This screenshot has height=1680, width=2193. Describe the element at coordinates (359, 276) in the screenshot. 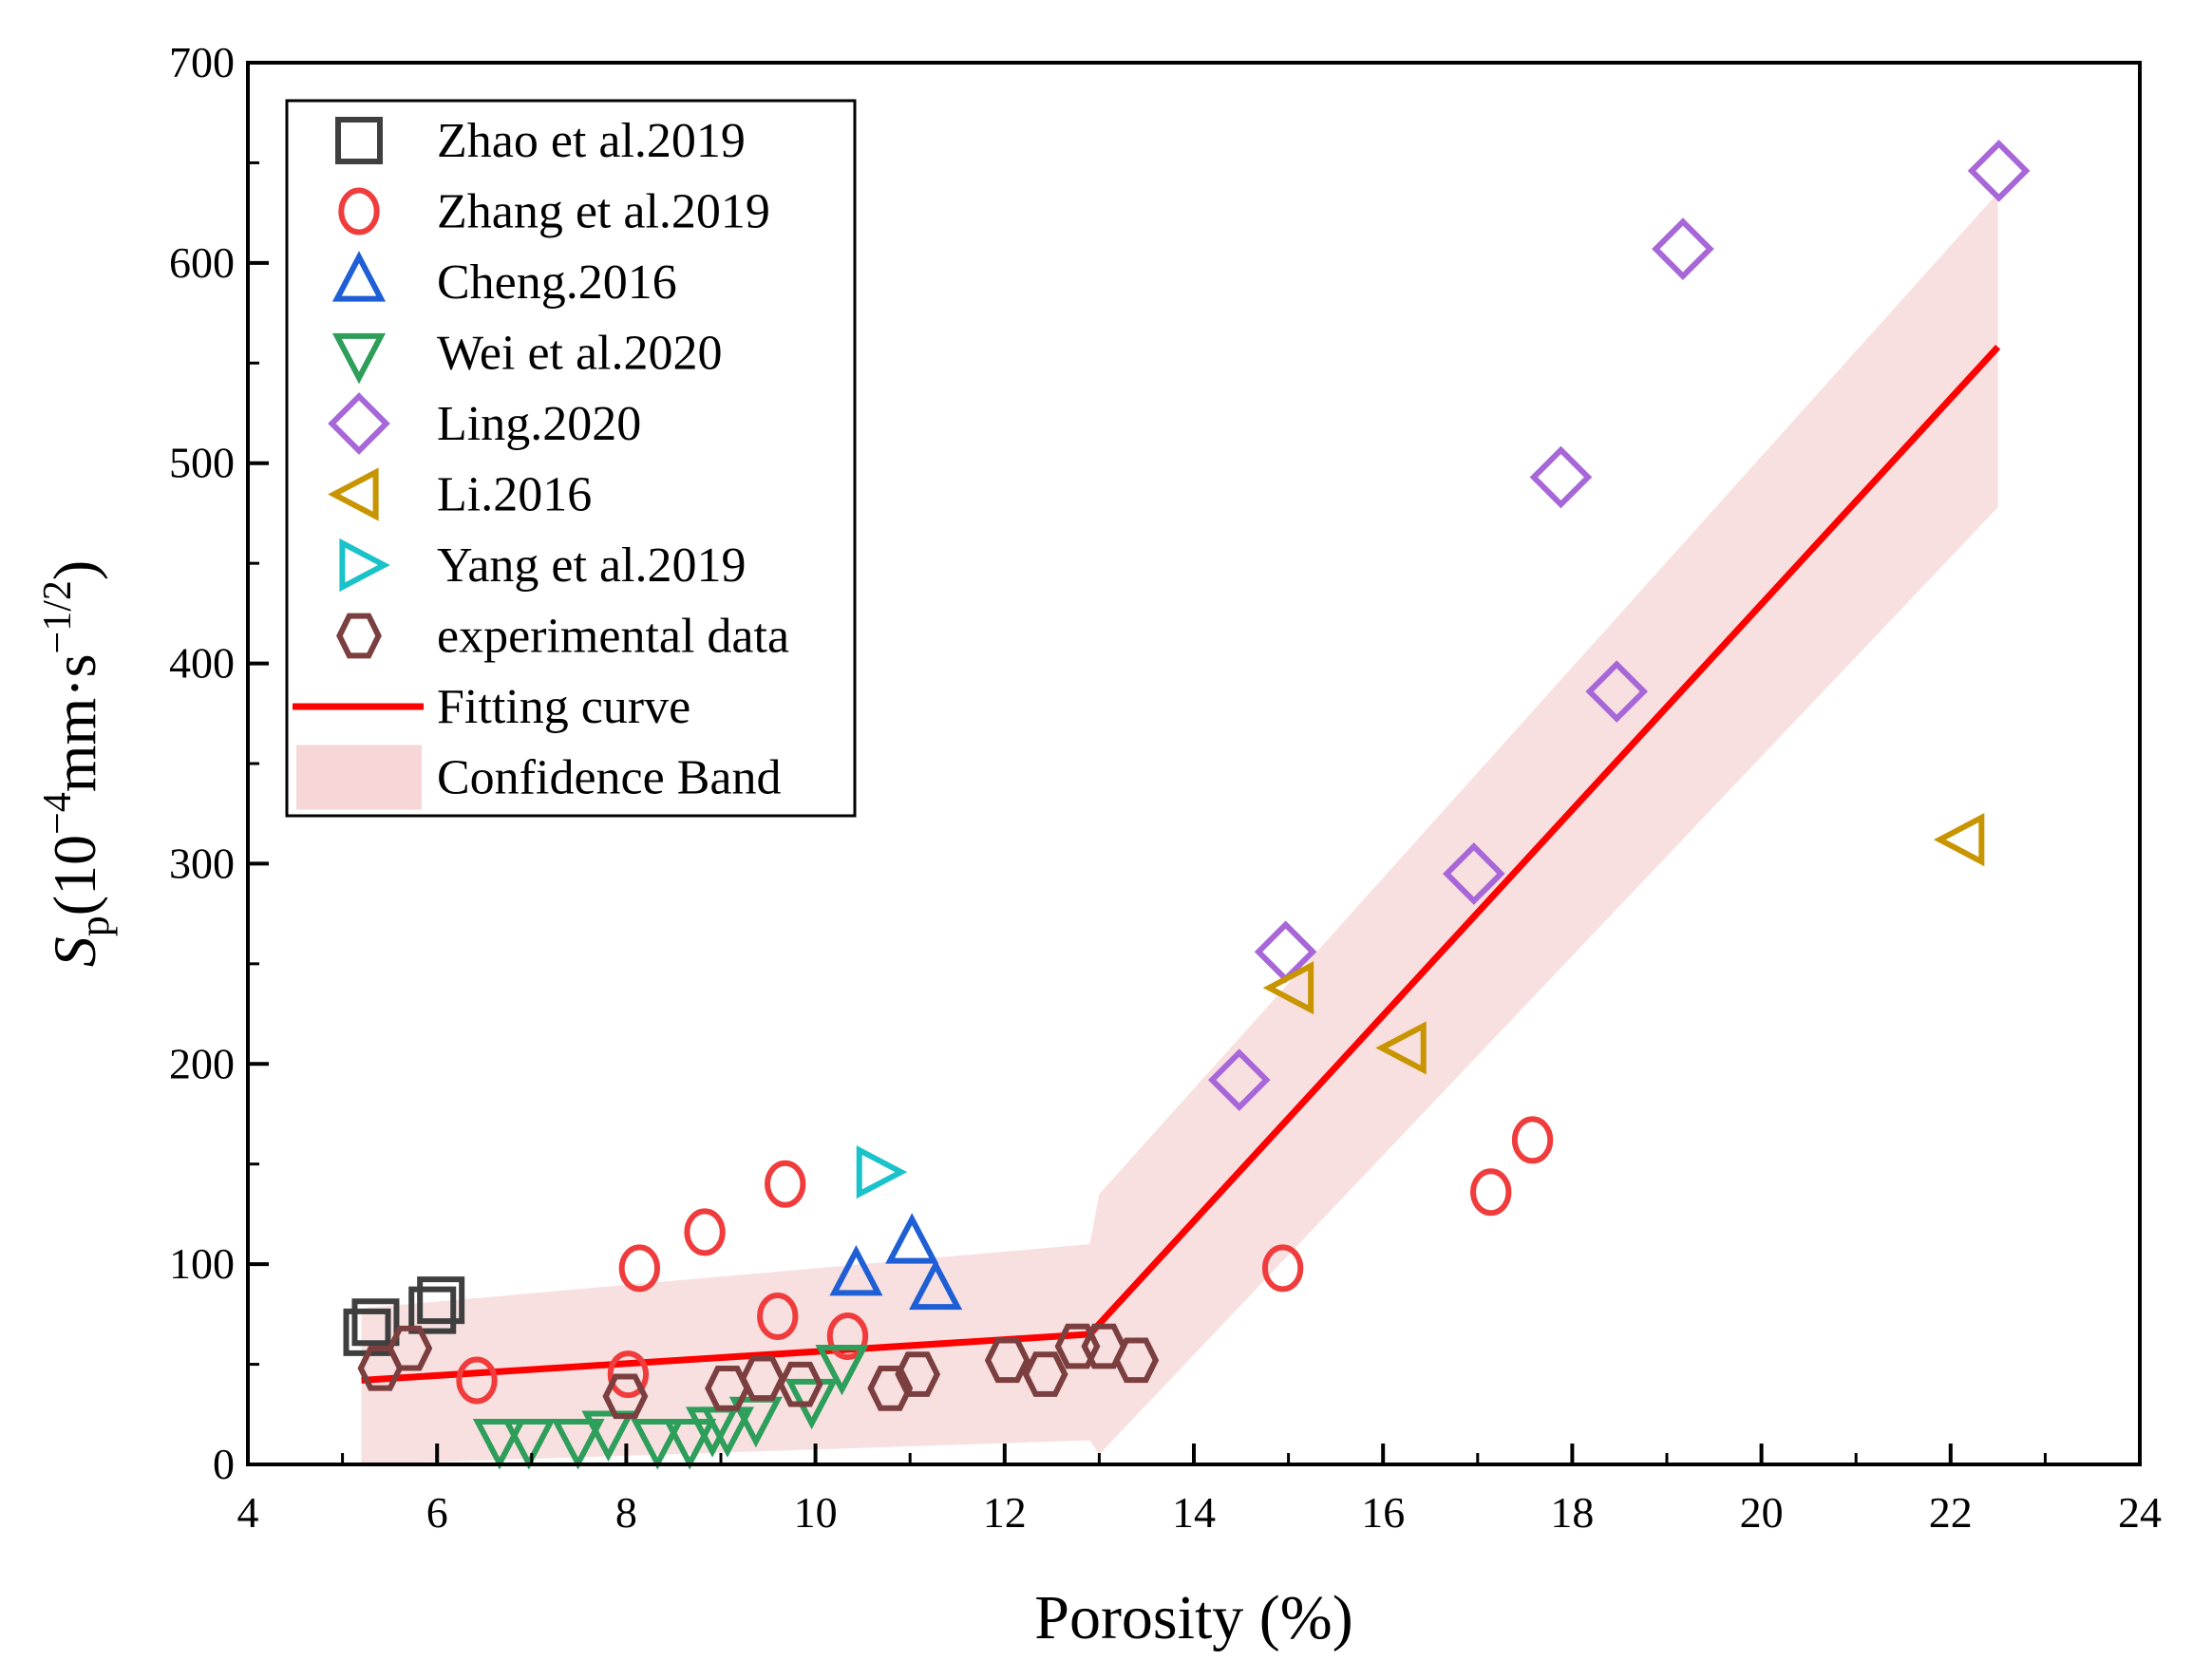

I see `legend-marker-cheng-2016` at that location.